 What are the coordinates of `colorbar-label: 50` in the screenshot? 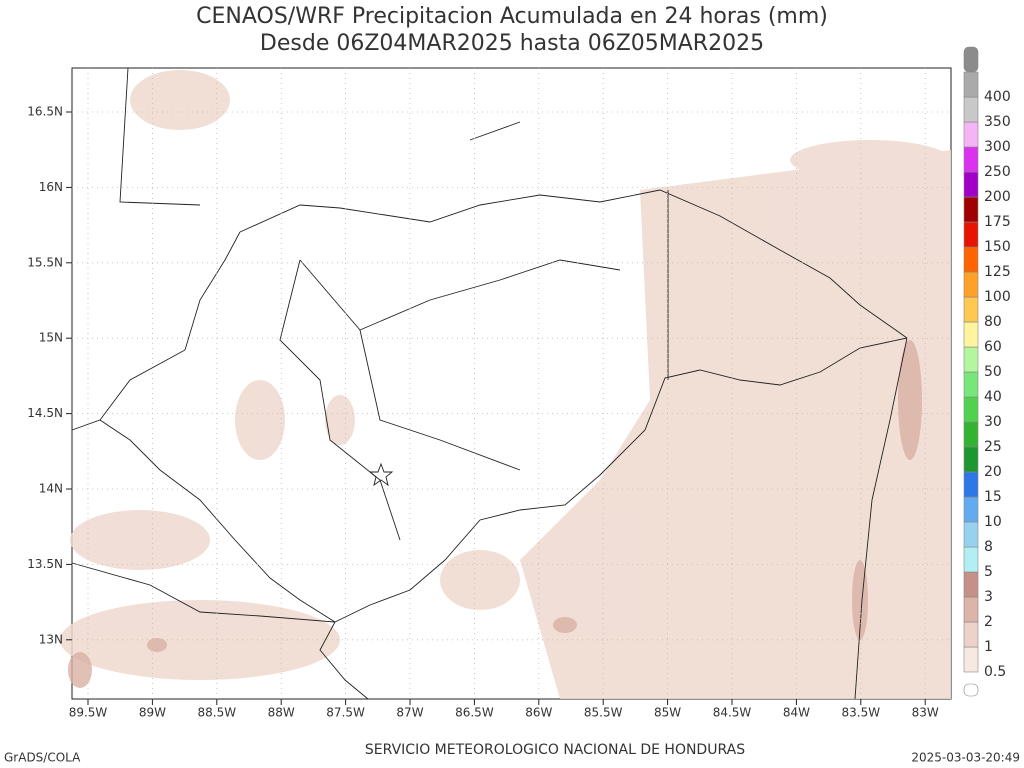 It's located at (993, 372).